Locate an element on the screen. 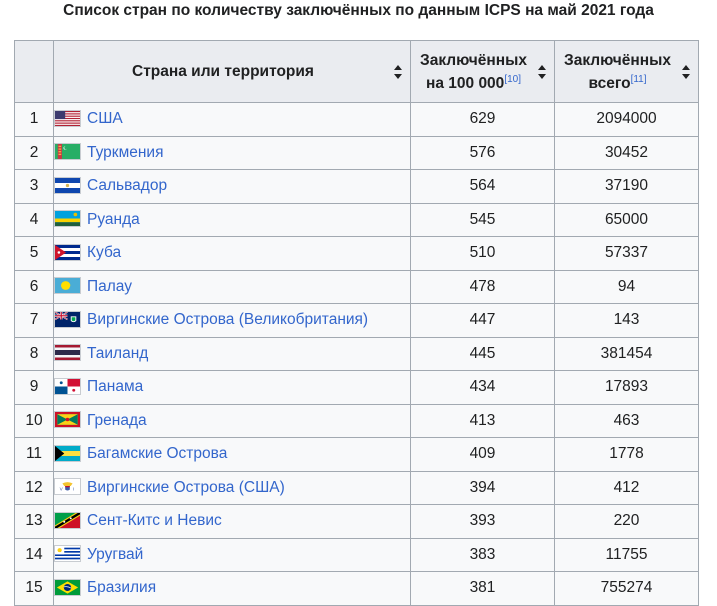  flag-panama-icon is located at coordinates (67, 386).